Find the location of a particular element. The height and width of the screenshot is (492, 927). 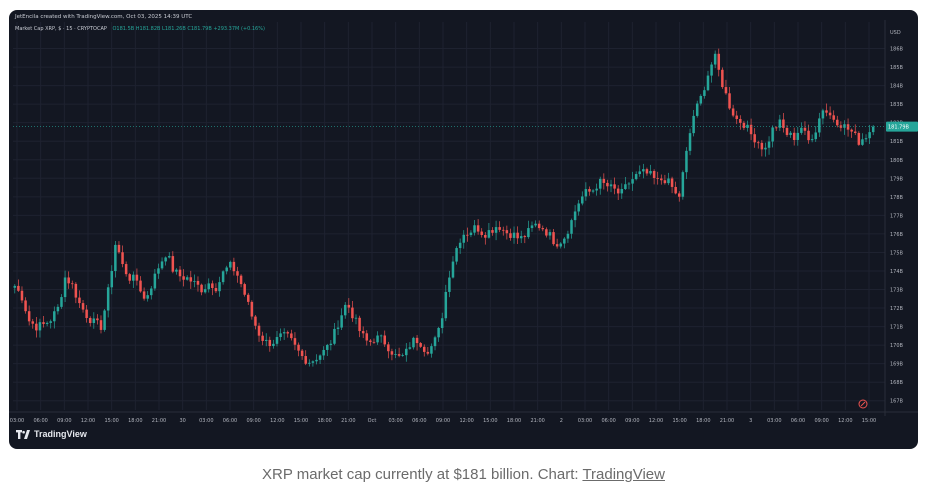

x-tick-label: 15:00 is located at coordinates (679, 421).